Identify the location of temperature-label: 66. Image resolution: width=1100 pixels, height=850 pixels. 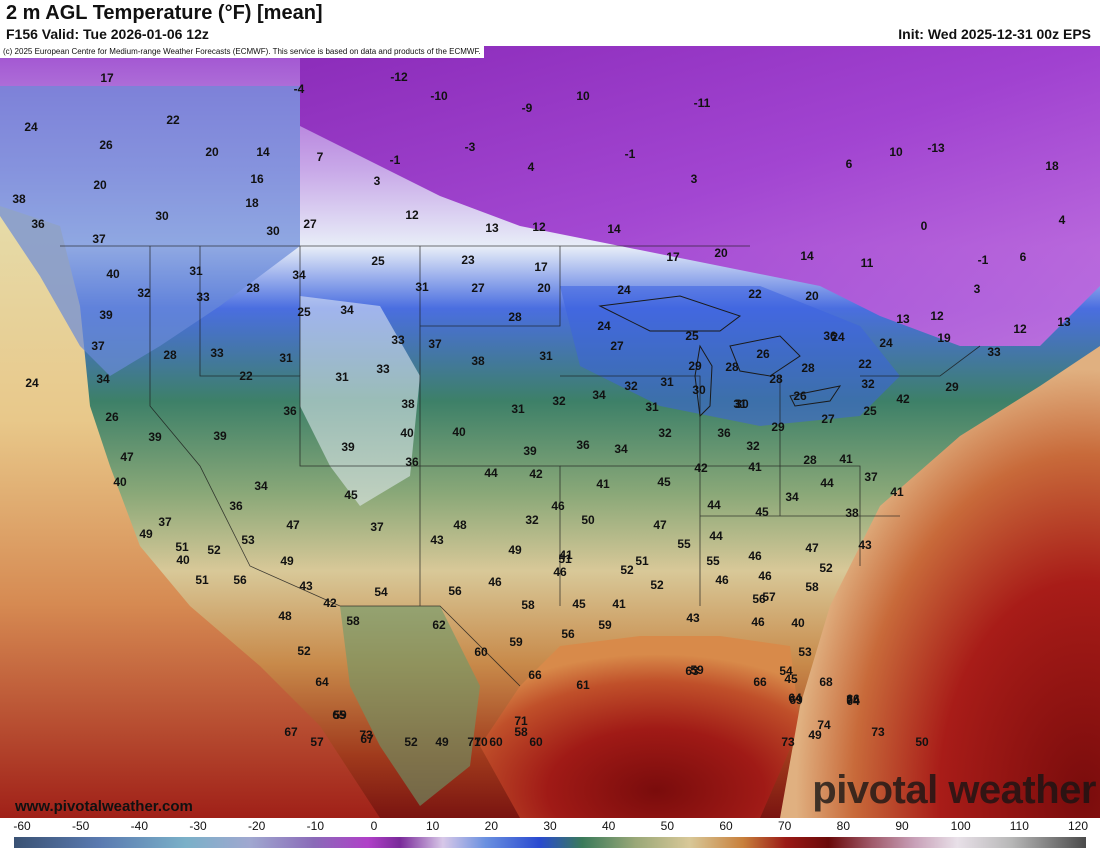
(535, 675).